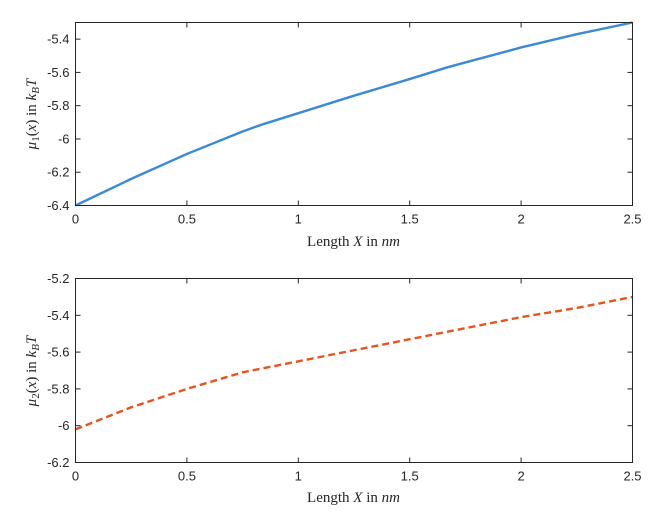  Describe the element at coordinates (187, 476) in the screenshot. I see `bottom-x-tick-label: 0.5` at that location.